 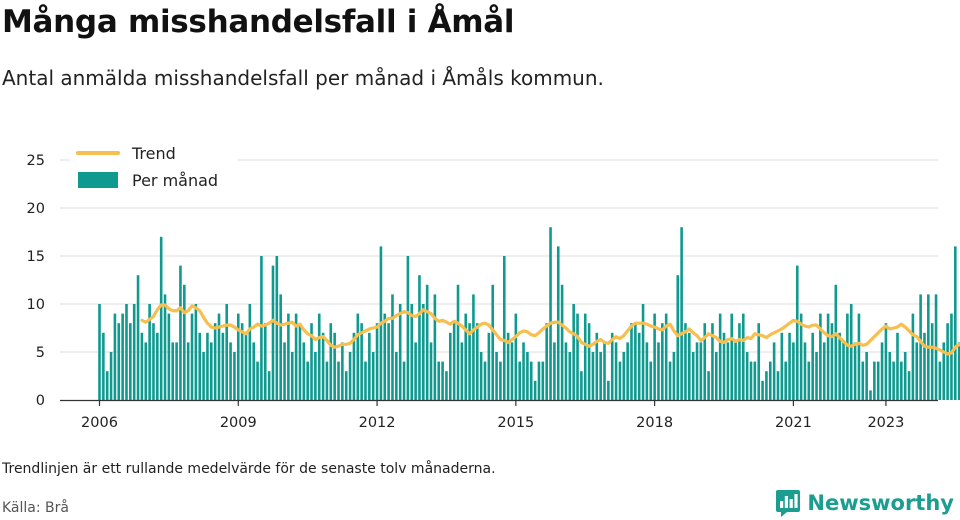 What do you see at coordinates (793, 423) in the screenshot?
I see `x-tick-label: 2021` at bounding box center [793, 423].